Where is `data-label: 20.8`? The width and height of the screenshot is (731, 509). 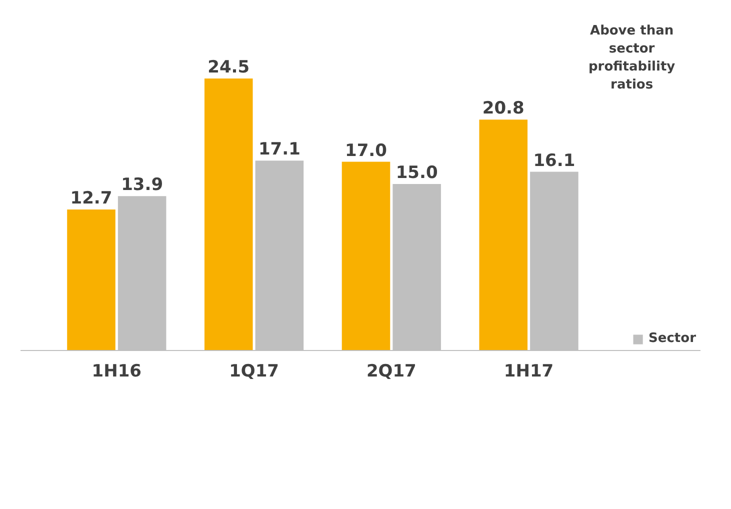 data-label: 20.8 is located at coordinates (503, 108).